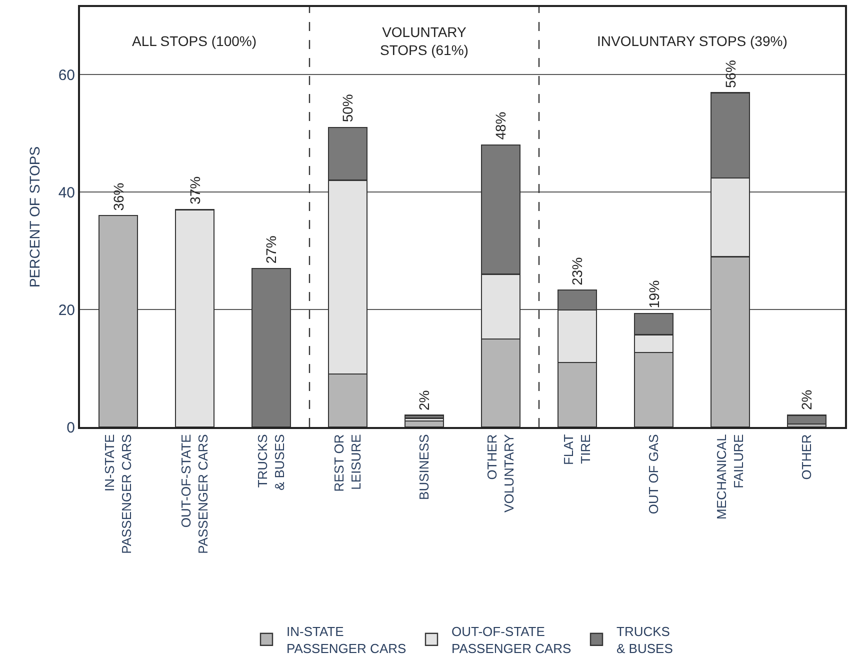 Image resolution: width=855 pixels, height=672 pixels. Describe the element at coordinates (730, 74) in the screenshot. I see `total-label: 56%` at that location.